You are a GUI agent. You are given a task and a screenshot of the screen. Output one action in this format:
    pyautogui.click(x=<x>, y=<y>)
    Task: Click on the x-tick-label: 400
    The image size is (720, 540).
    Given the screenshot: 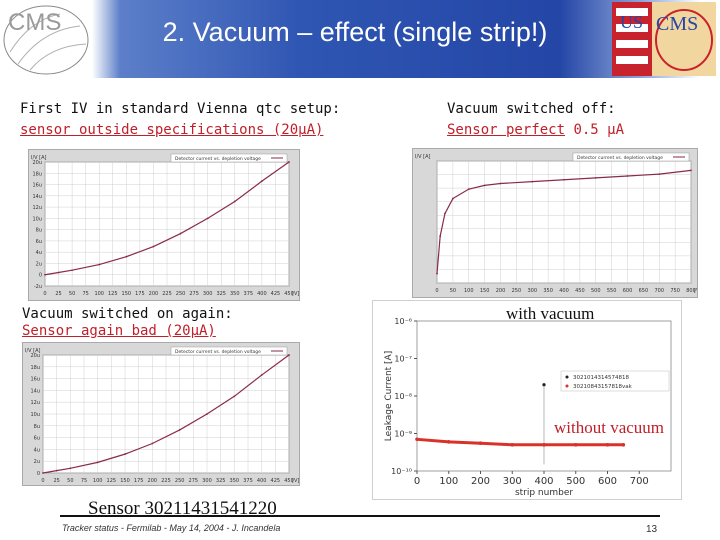 What is the action you would take?
    pyautogui.click(x=262, y=481)
    